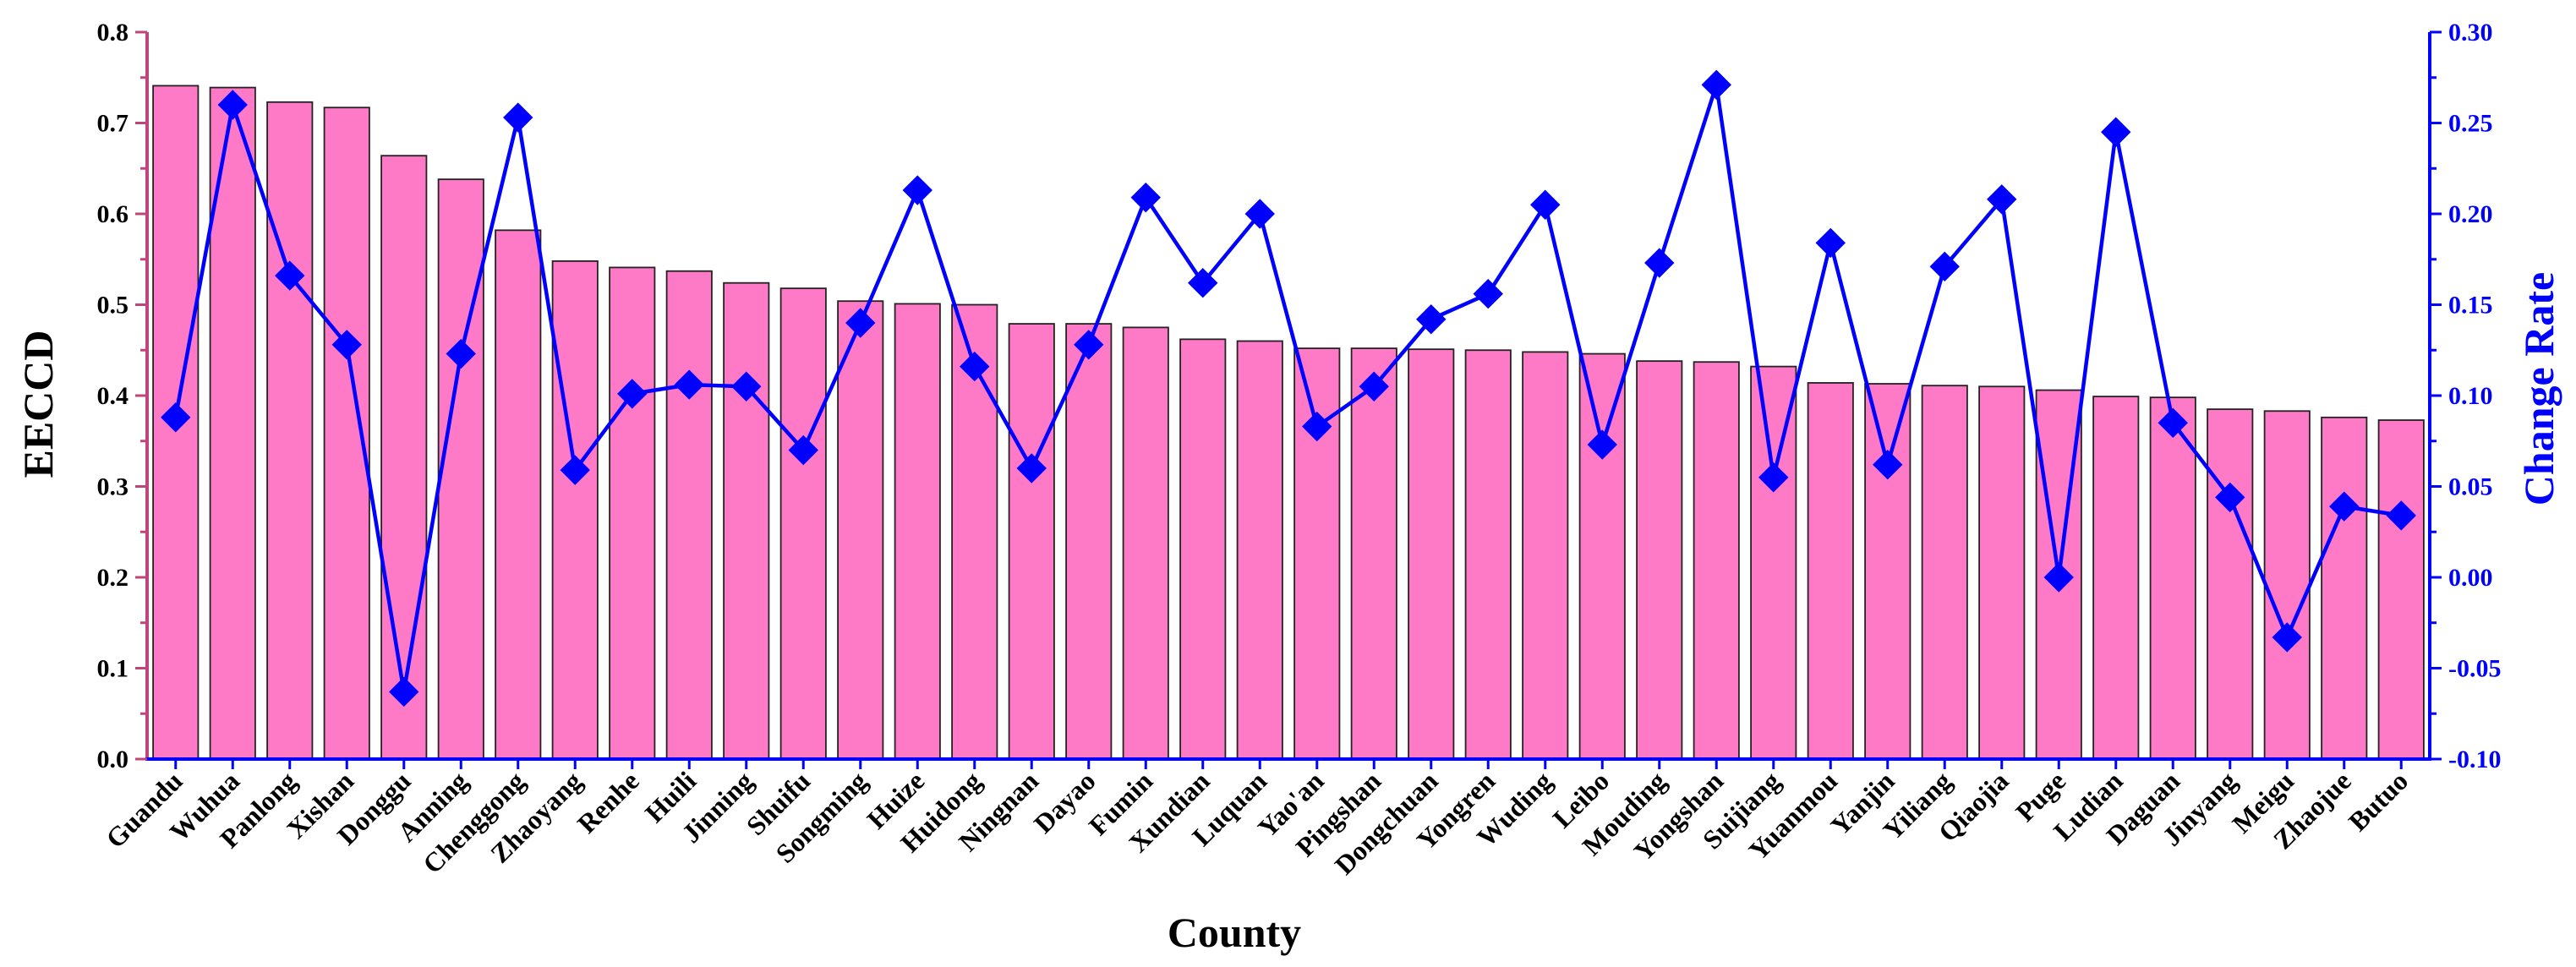 The width and height of the screenshot is (2576, 967). What do you see at coordinates (2470, 578) in the screenshot?
I see `right-tick-label: 0.00` at bounding box center [2470, 578].